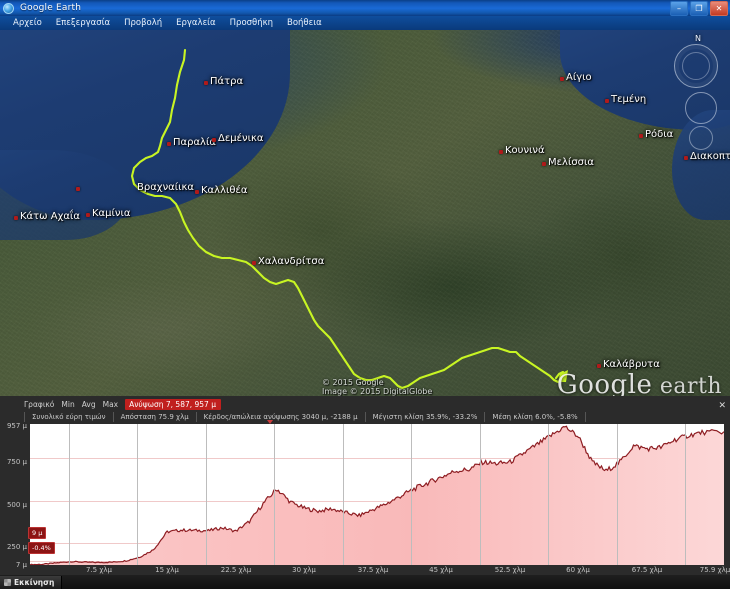 The image size is (730, 589). What do you see at coordinates (377, 391) in the screenshot?
I see `attribution-imagery: Image © 2015 DigitalGlobe` at bounding box center [377, 391].